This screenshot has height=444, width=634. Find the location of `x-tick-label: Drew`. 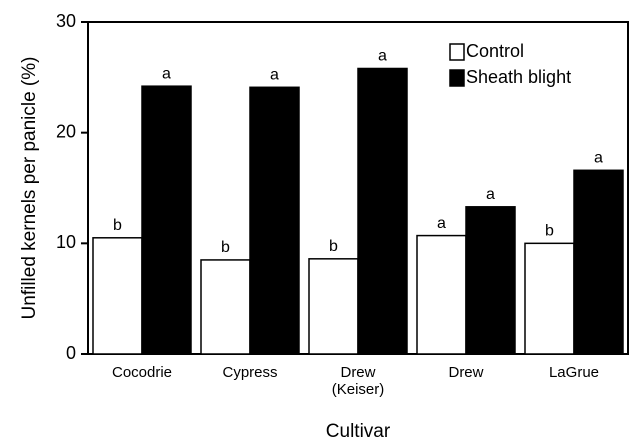

x-tick-label: Drew is located at coordinates (466, 372).